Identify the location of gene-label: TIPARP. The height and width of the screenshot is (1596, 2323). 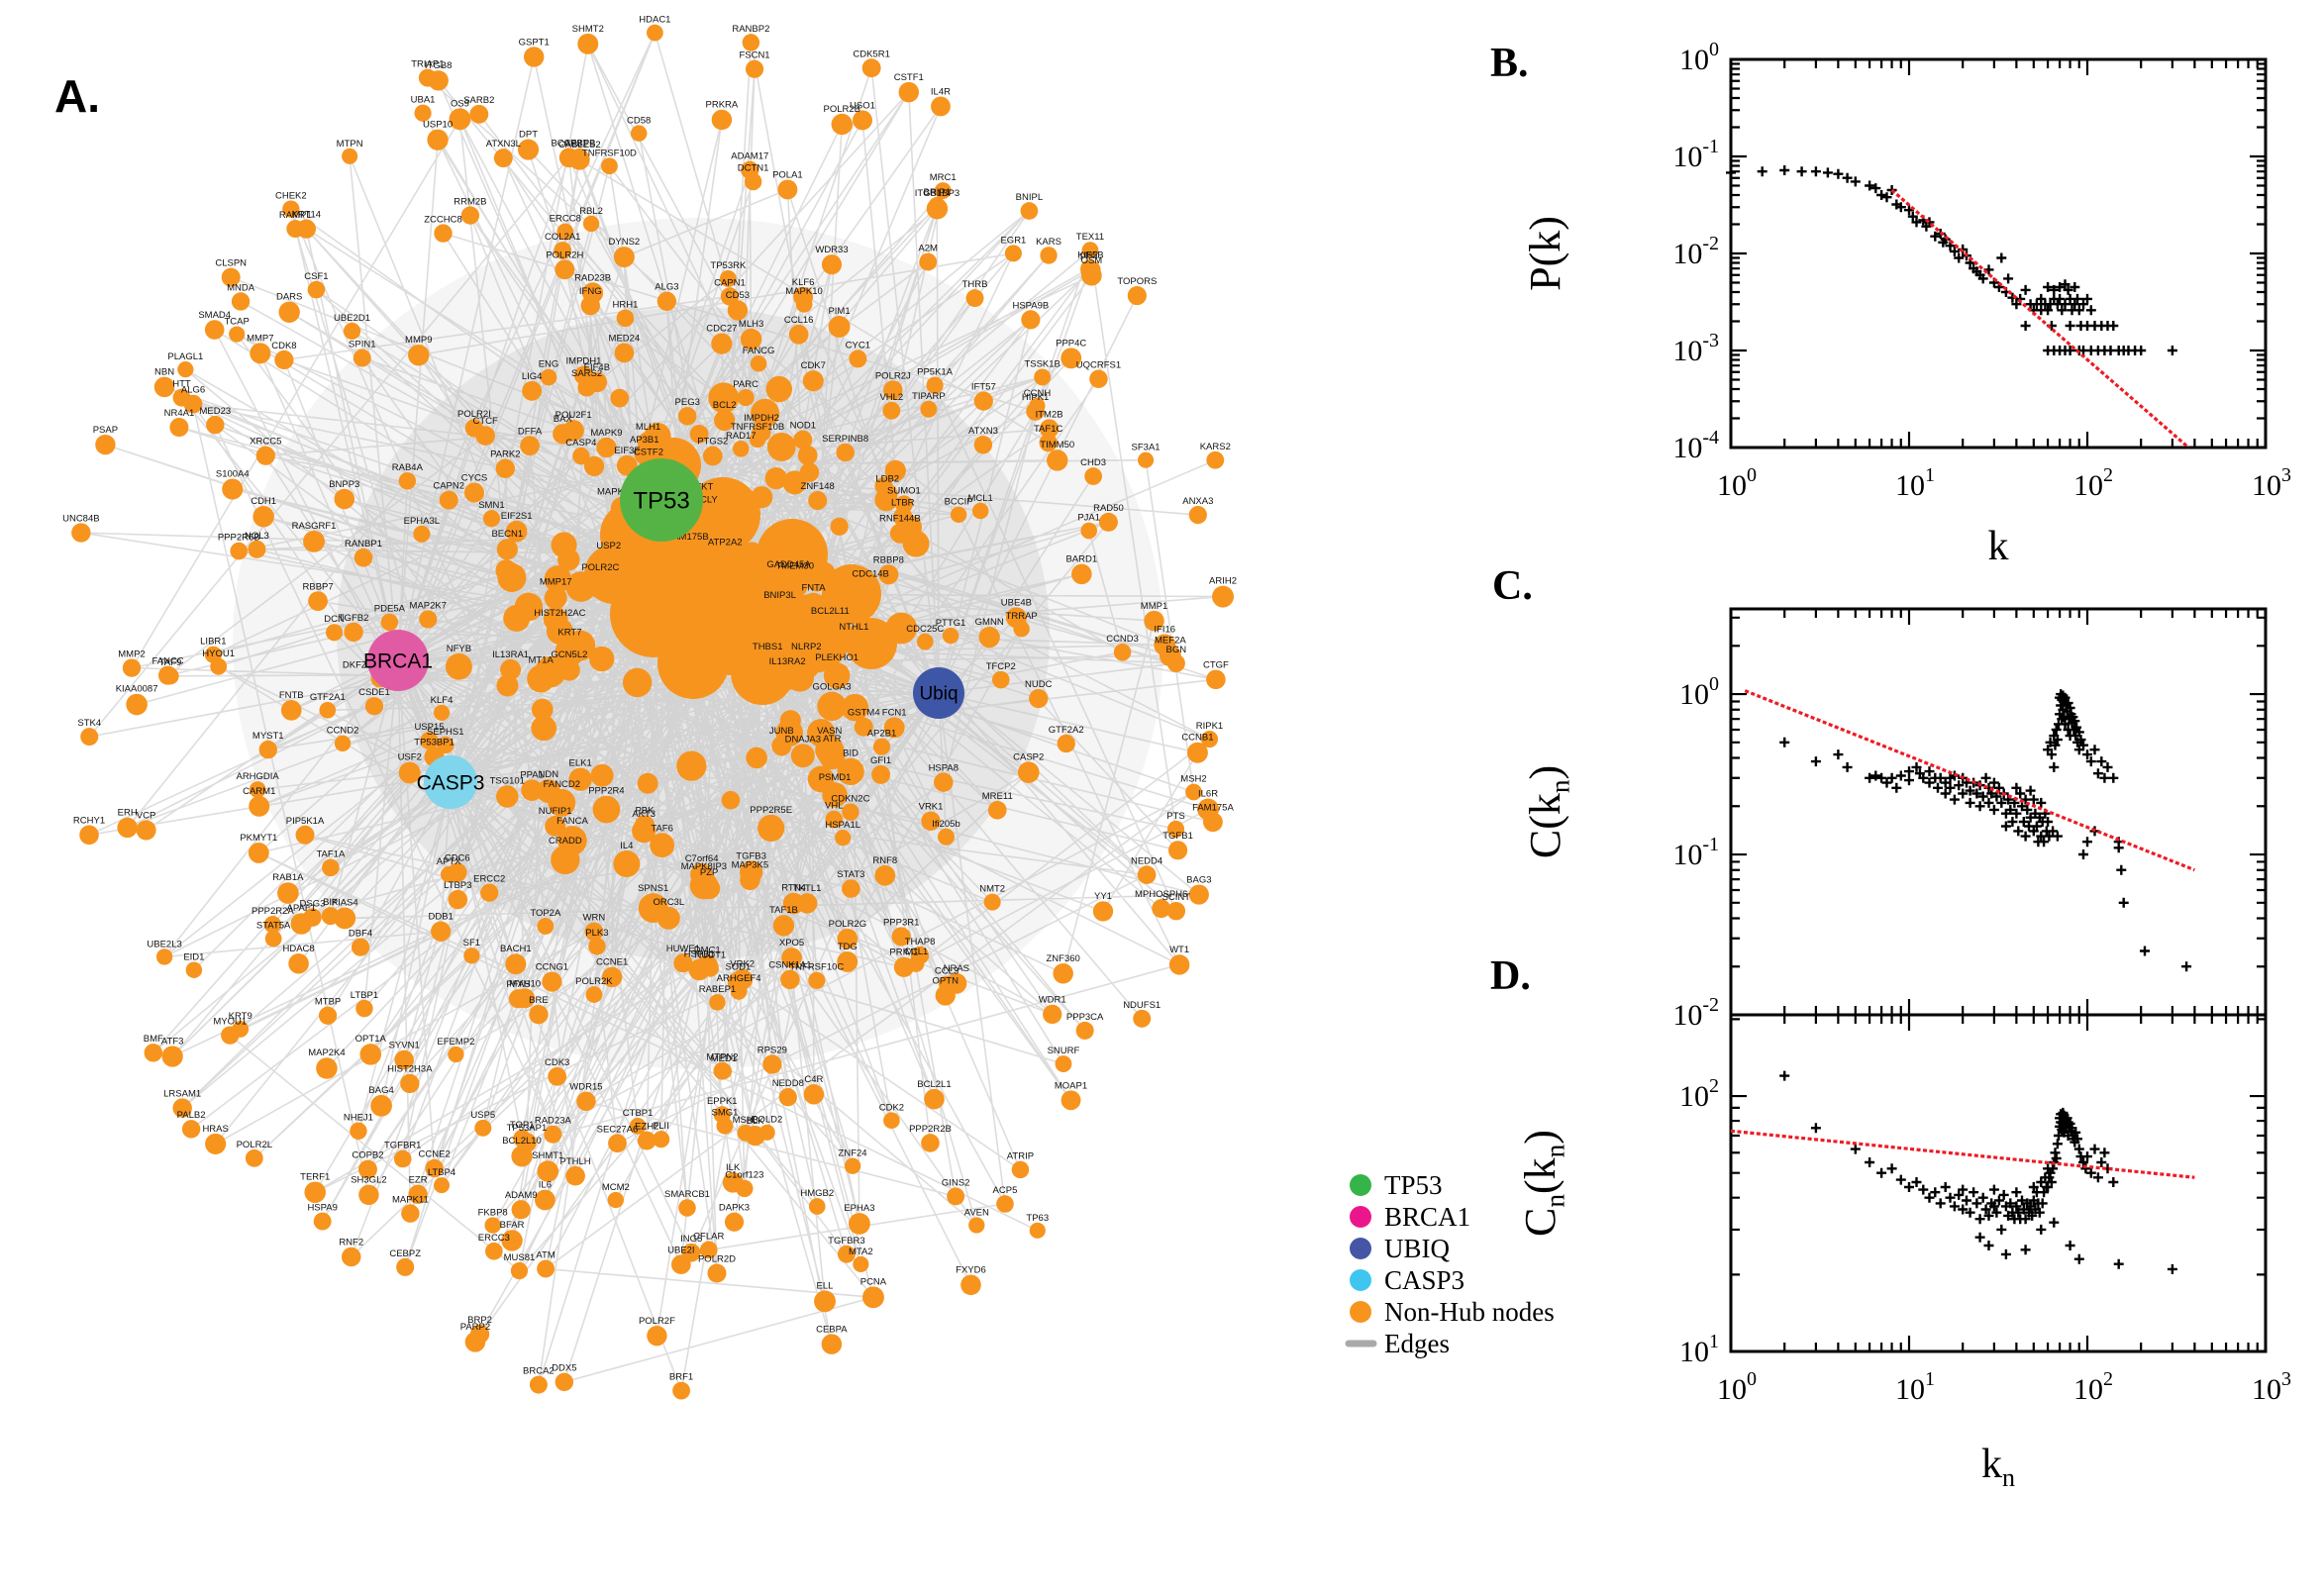
(929, 397).